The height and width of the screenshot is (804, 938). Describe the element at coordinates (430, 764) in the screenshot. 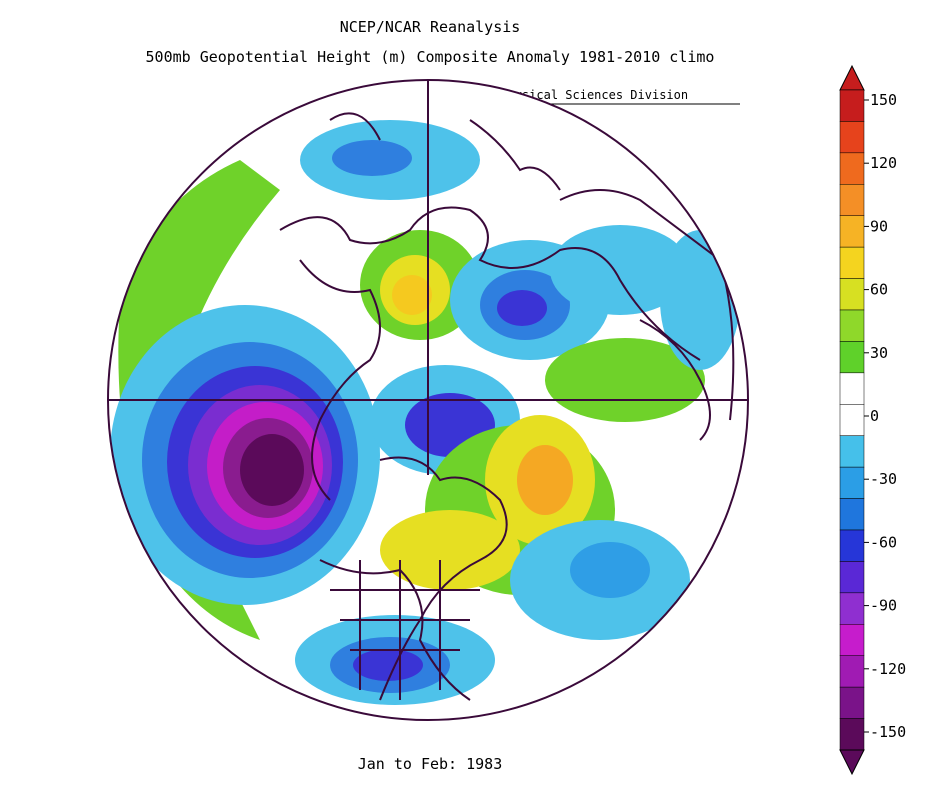

I see `date-range-label: Jan to Feb: 1983` at that location.